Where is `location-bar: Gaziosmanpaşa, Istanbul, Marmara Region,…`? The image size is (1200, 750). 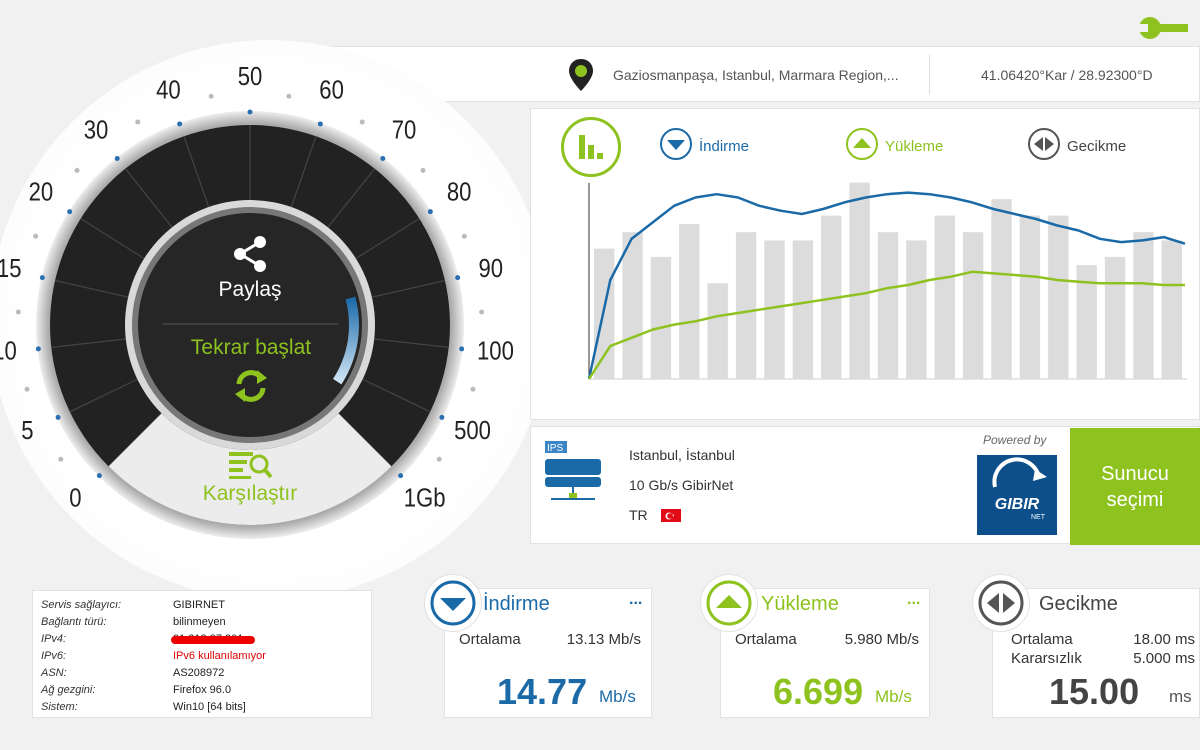
location-bar: Gaziosmanpaşa, Istanbul, Marmara Region,… is located at coordinates (755, 74).